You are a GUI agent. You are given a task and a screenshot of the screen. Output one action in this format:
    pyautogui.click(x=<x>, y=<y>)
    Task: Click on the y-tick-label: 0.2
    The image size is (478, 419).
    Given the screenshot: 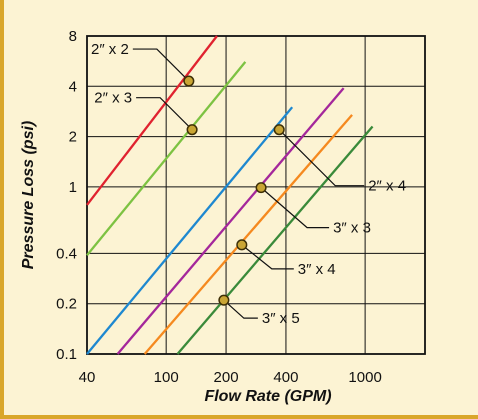 What is the action you would take?
    pyautogui.click(x=66, y=304)
    